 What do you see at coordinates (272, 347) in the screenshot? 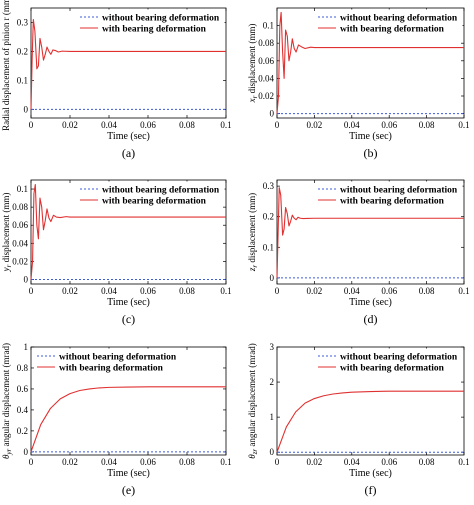
I see `y-tick-label: 3` at bounding box center [272, 347].